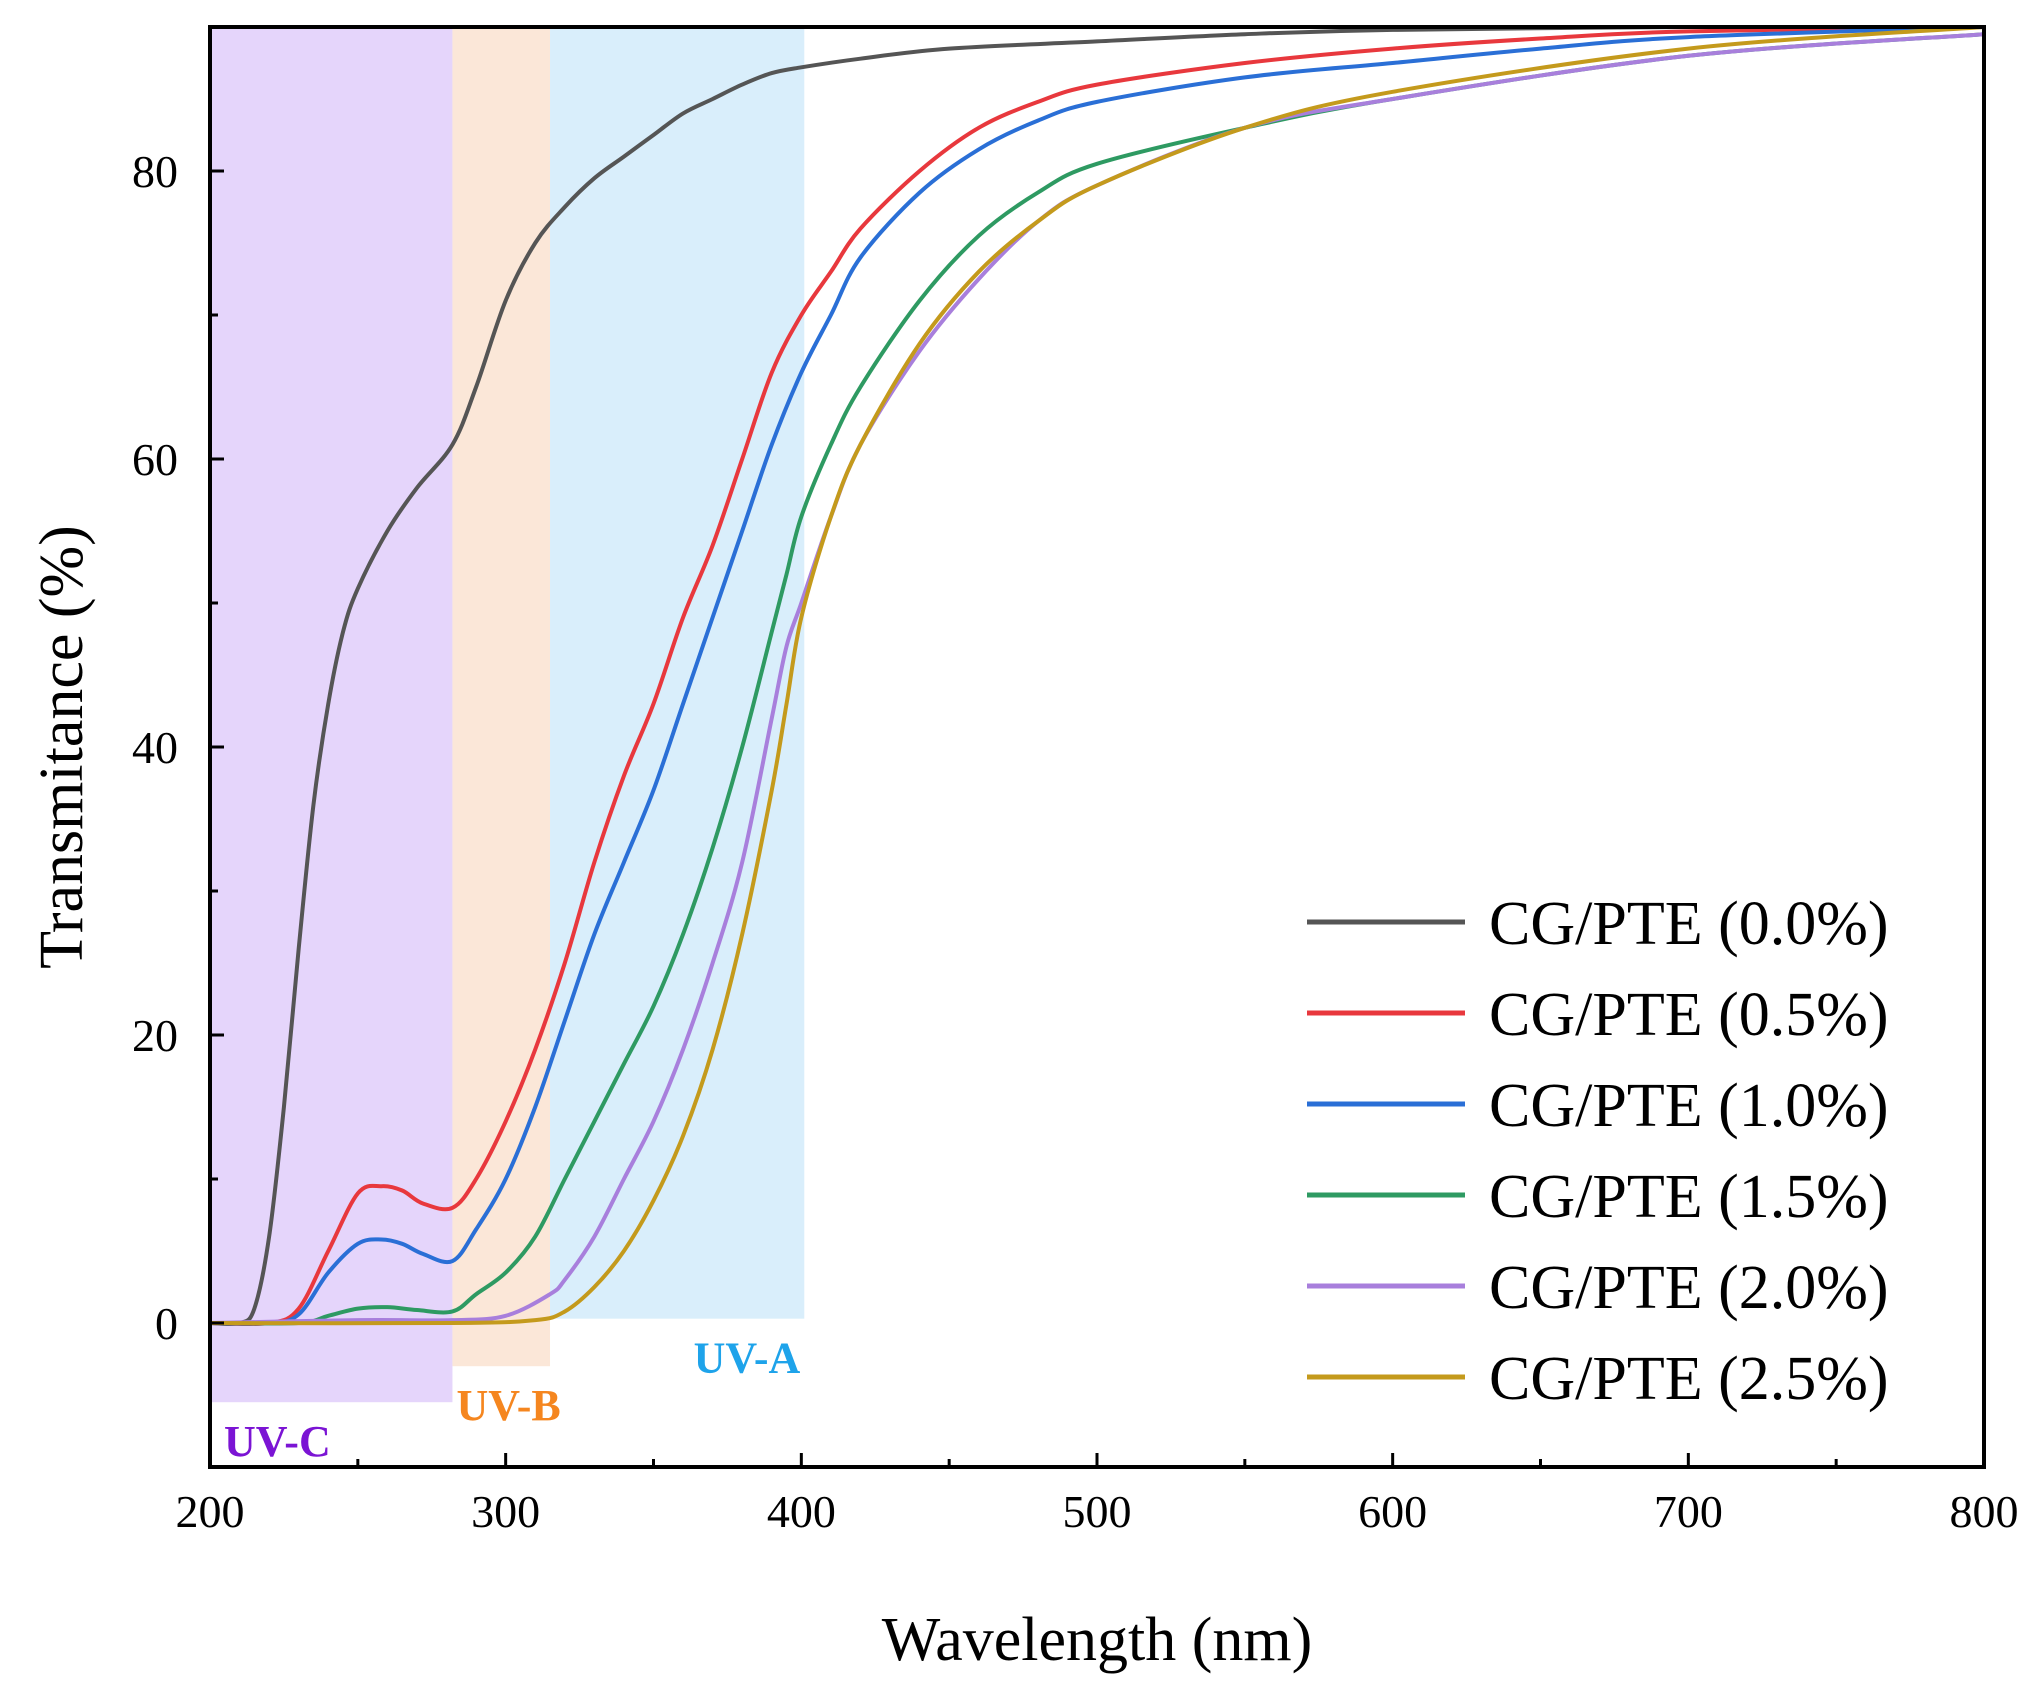 The image size is (2042, 1689). I want to click on y-tick-label: 80, so click(155, 171).